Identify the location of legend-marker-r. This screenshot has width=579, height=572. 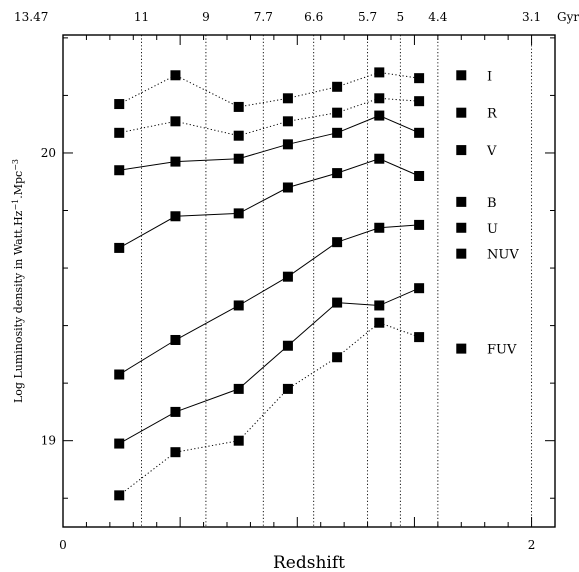
(461, 112).